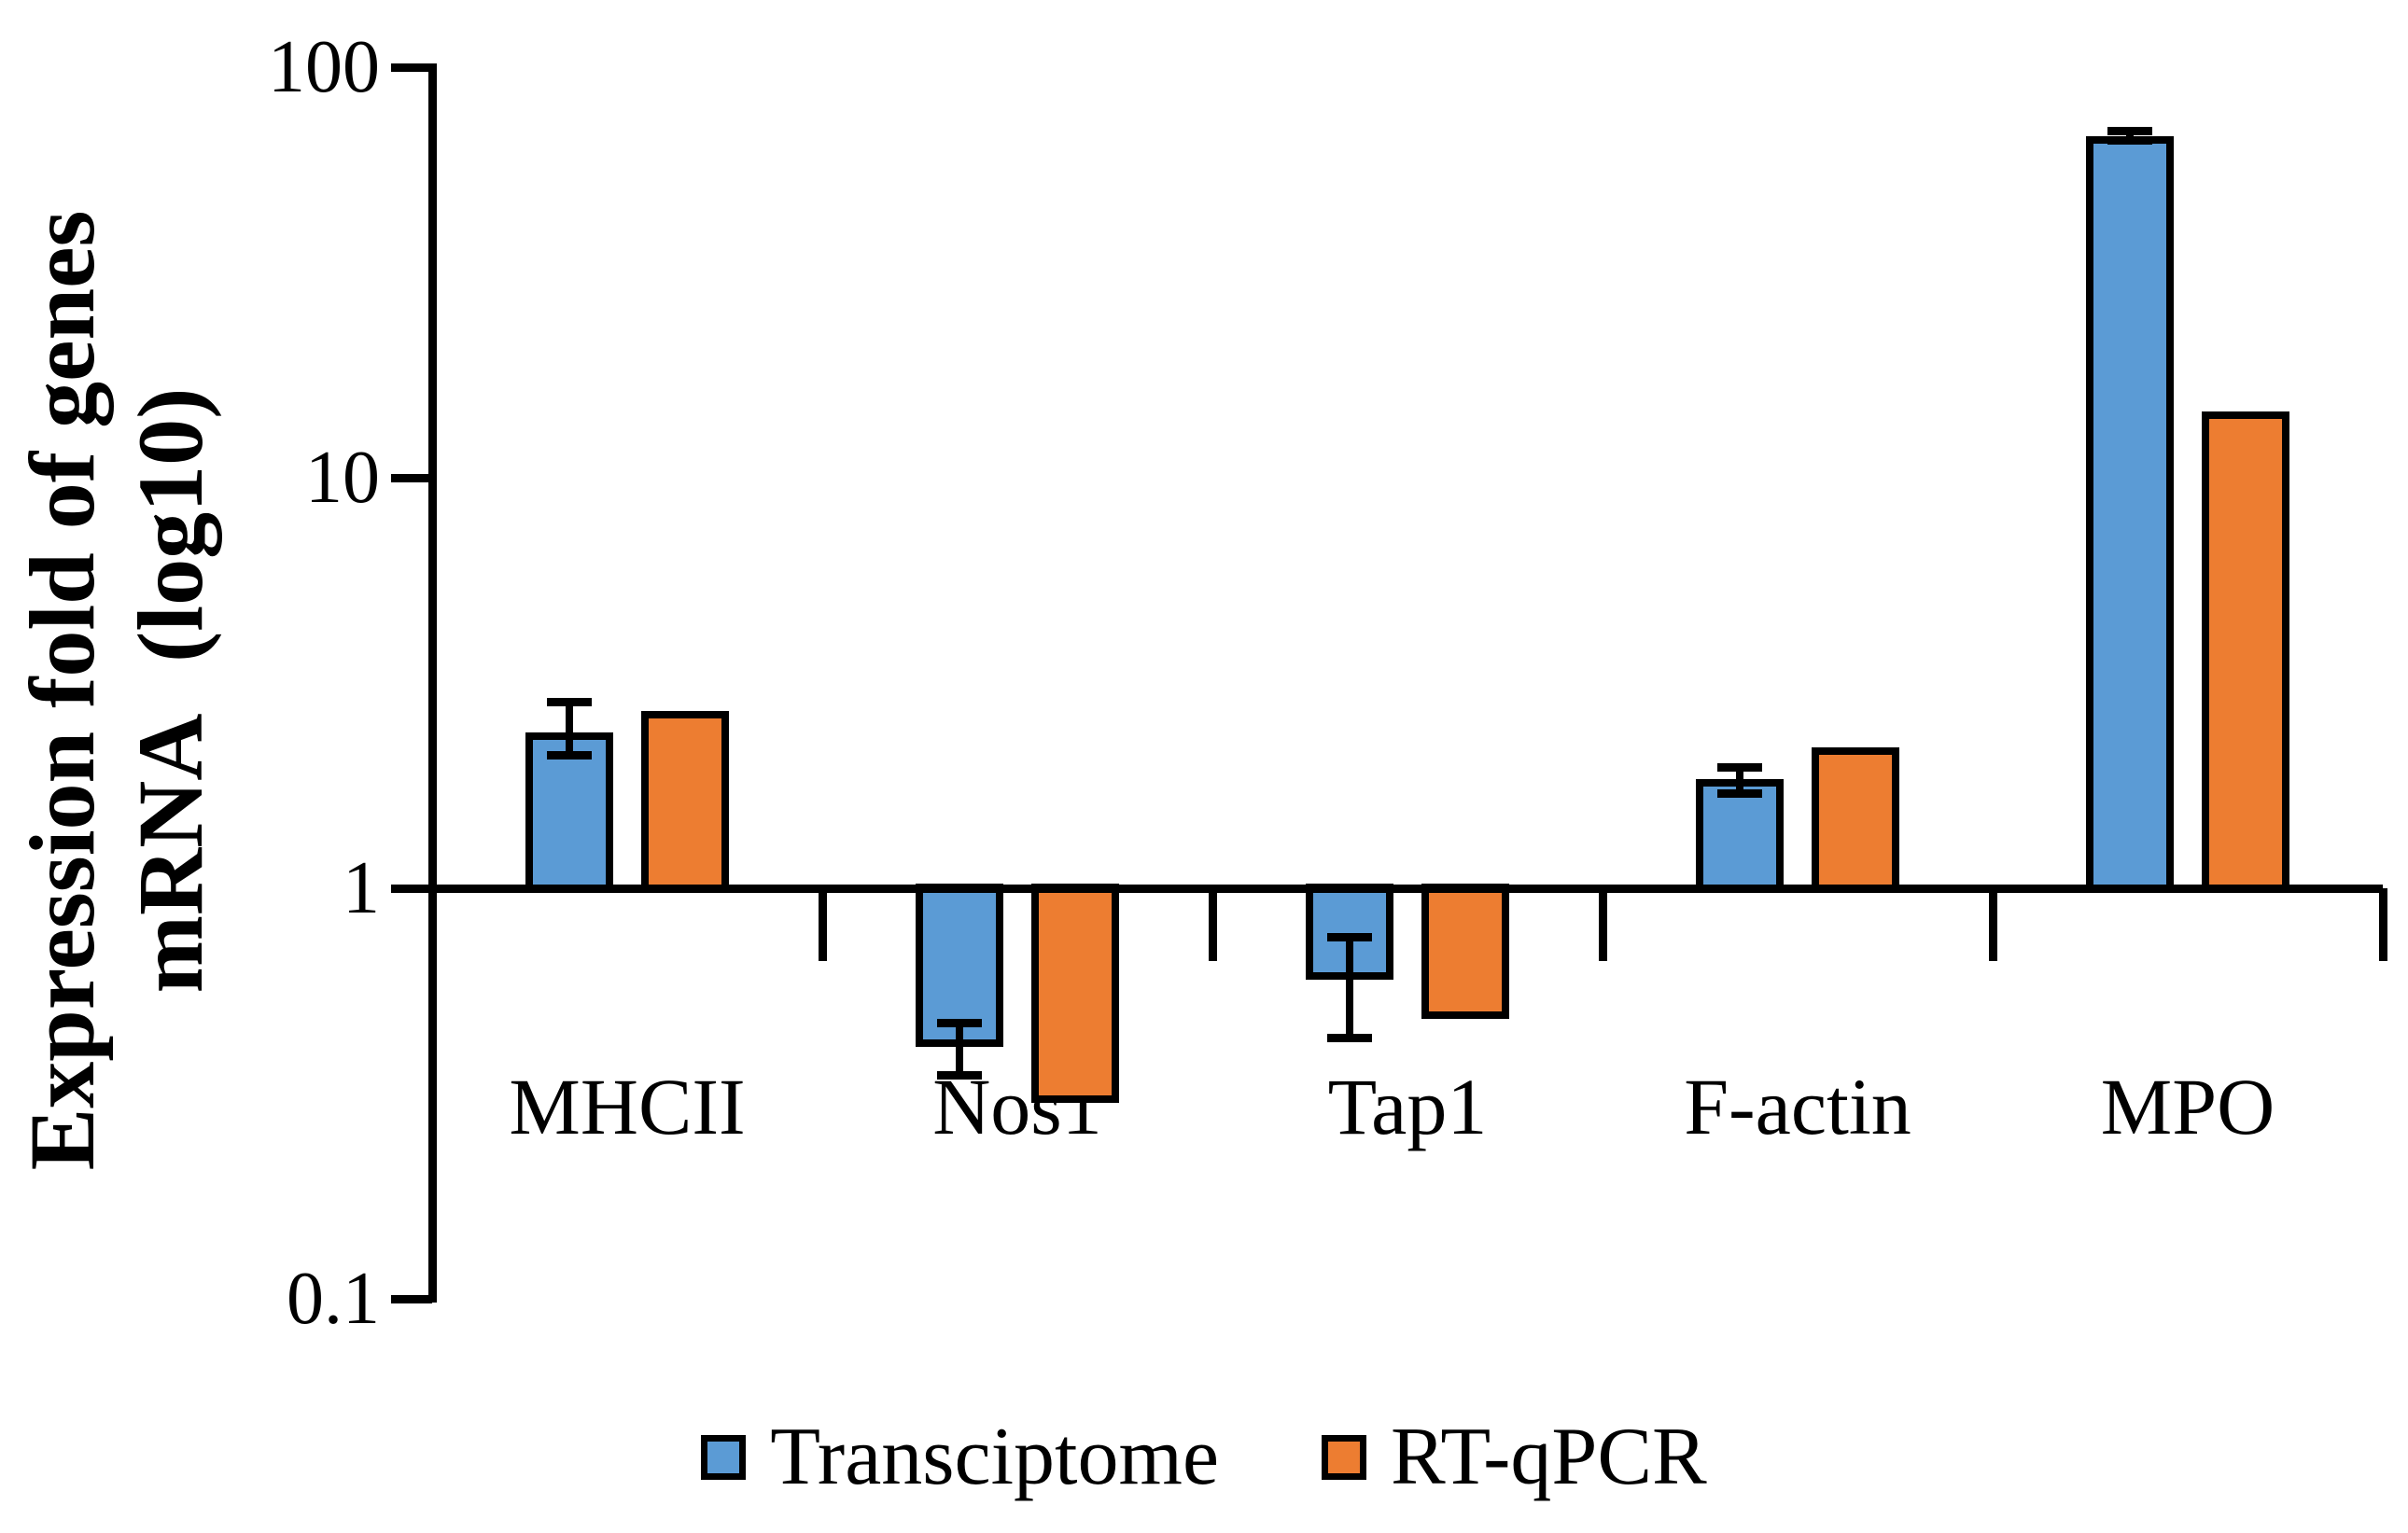 The image size is (2408, 1533). I want to click on error-bar-cap-top-mpo, so click(2129, 132).